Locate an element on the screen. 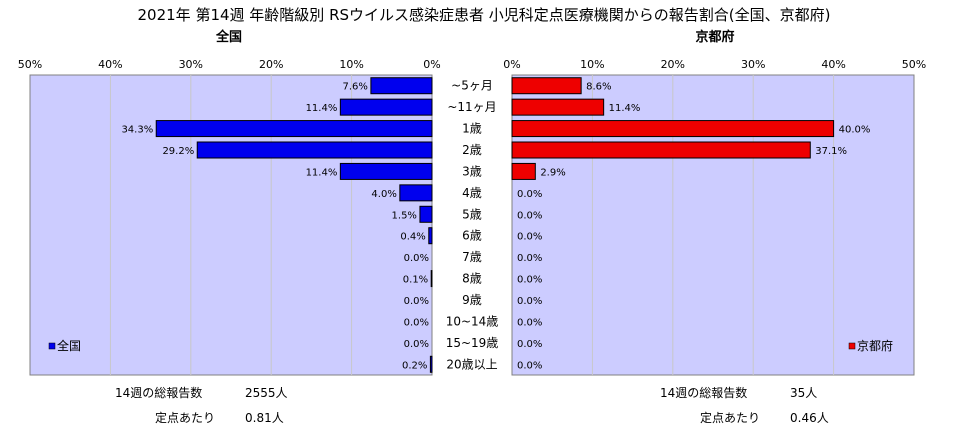 The width and height of the screenshot is (968, 431). data-label-right: 37.1% is located at coordinates (831, 151).